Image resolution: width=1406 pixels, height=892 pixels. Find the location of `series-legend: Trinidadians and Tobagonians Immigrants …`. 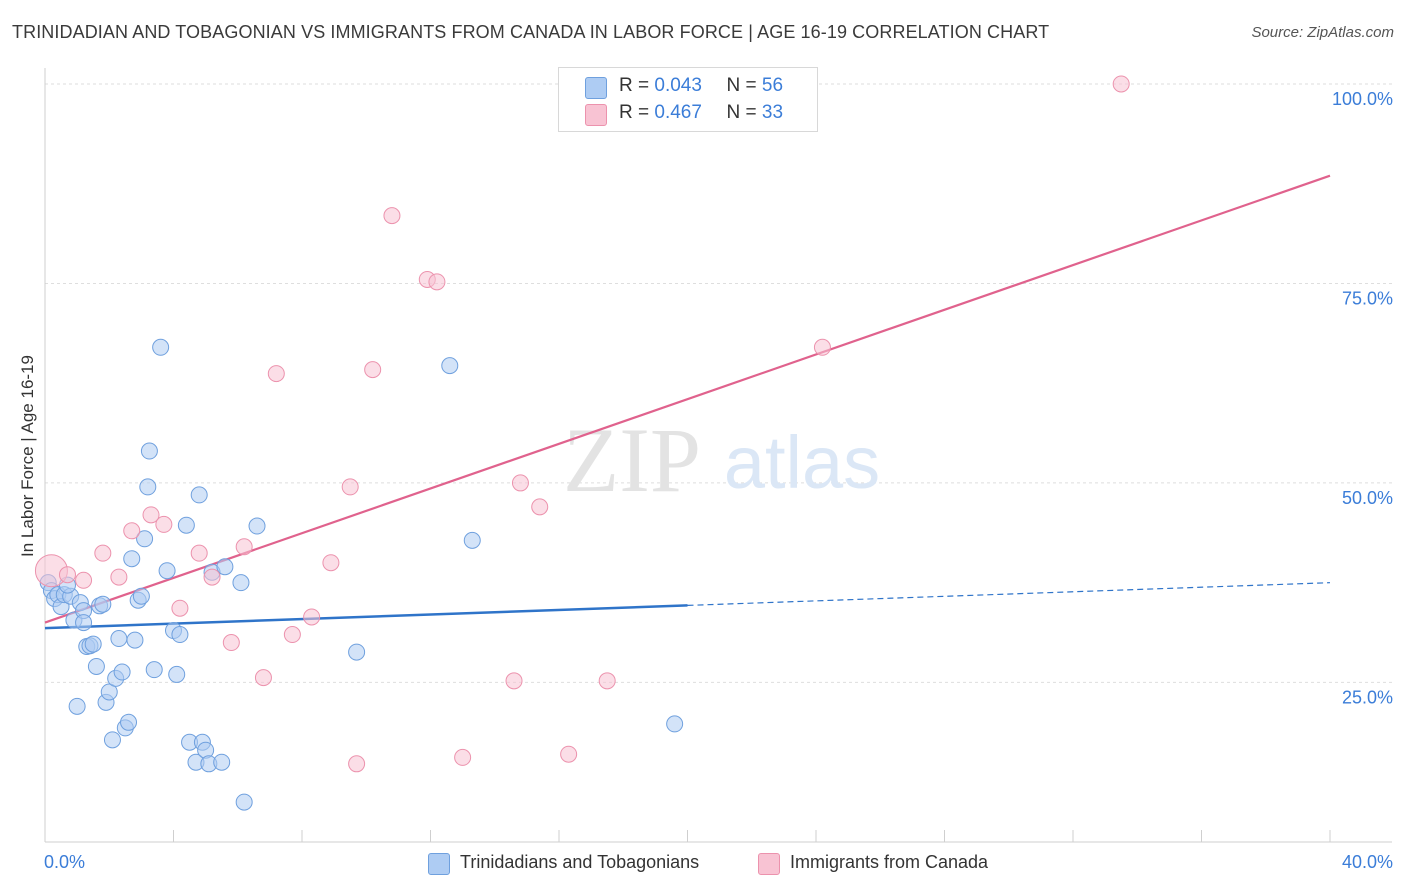

series-legend: Trinidadians and Tobagonians Immigrants … is located at coordinates (703, 864).